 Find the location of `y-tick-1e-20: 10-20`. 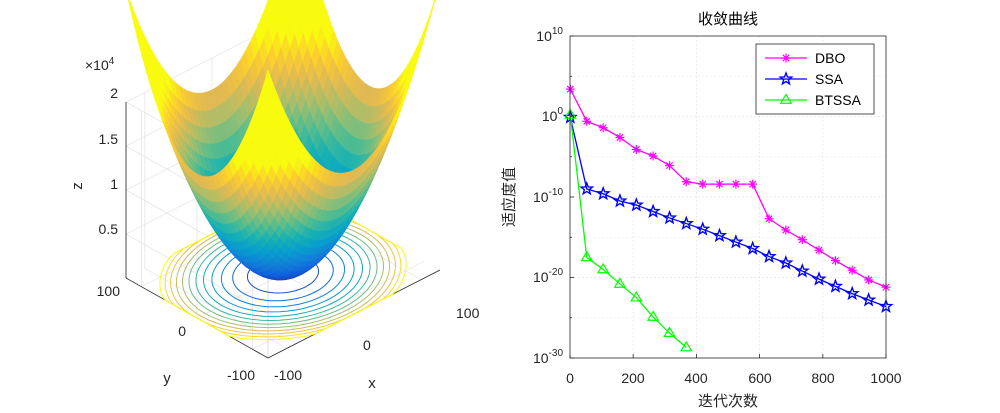

y-tick-1e-20: 10-20 is located at coordinates (548, 276).